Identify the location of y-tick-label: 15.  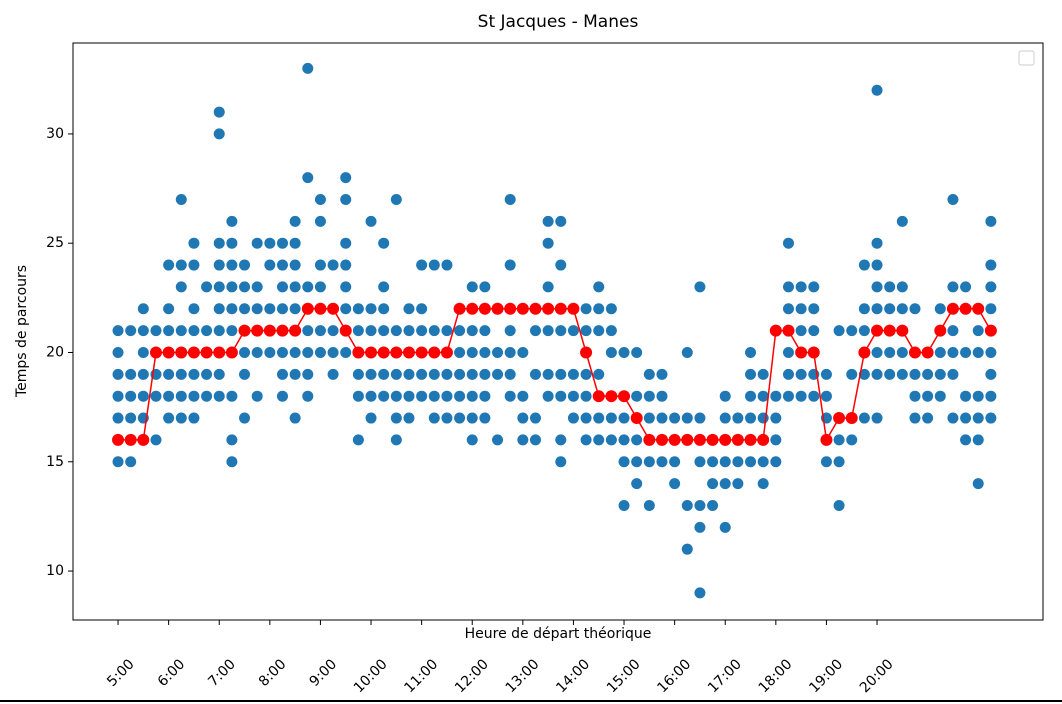
(55, 462).